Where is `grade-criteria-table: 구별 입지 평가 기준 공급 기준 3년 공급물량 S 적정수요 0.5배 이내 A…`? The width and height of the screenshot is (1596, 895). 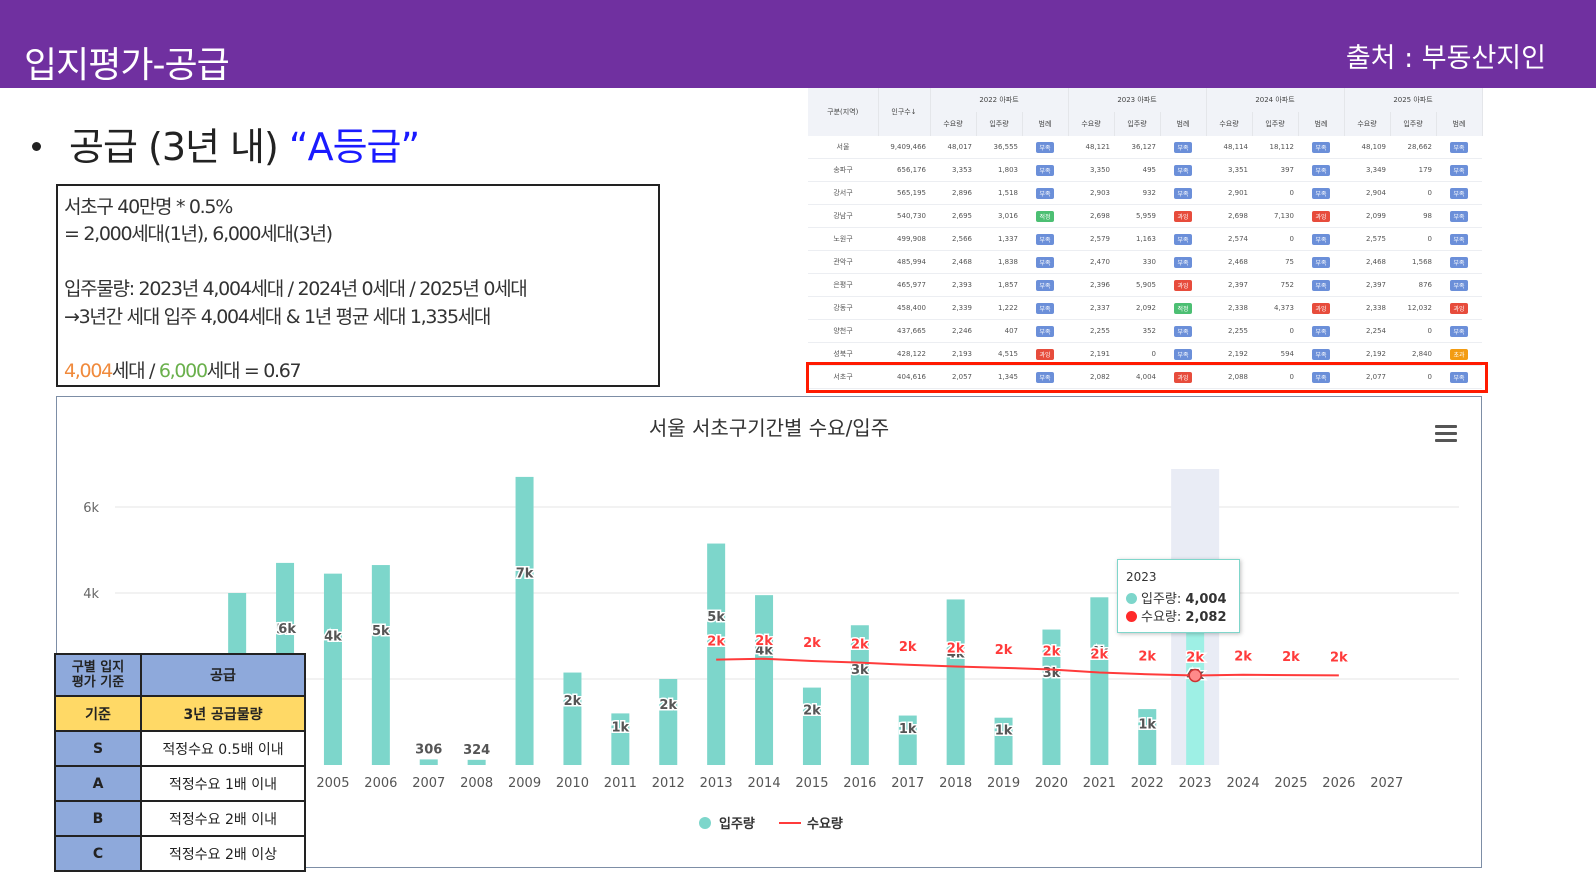
grade-criteria-table: 구별 입지 평가 기준 공급 기준 3년 공급물량 S 적정수요 0.5배 이내 A… is located at coordinates (180, 762).